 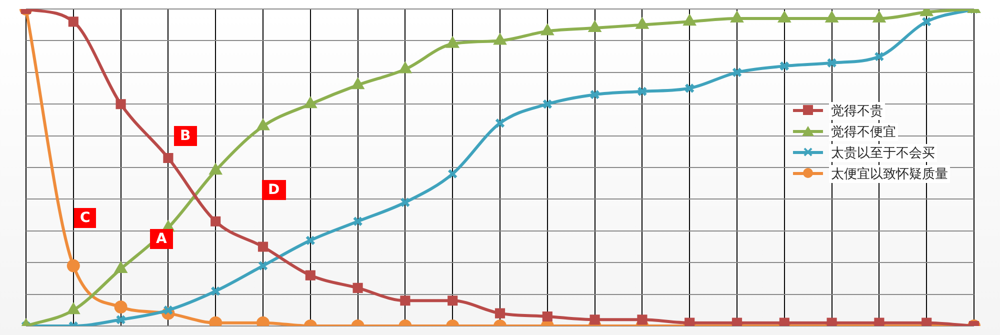 I want to click on legend-label: 太便宜以致怀疑质量, so click(x=889, y=173).